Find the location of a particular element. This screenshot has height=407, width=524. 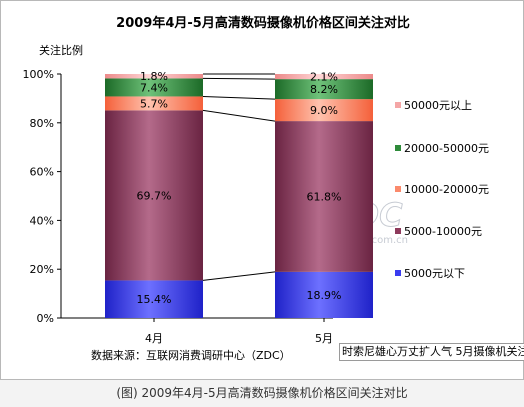

data-label: 69.7% is located at coordinates (154, 195).